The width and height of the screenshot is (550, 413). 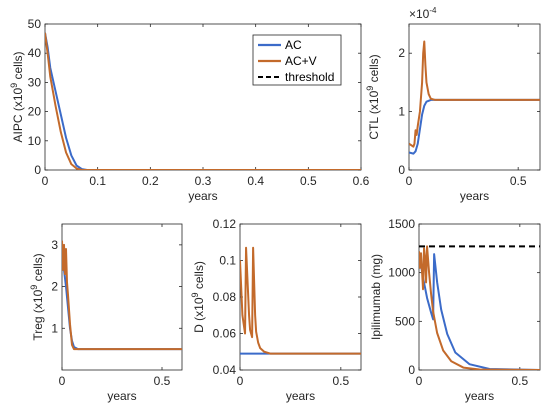 I want to click on y-tick-label: 0.04, so click(x=225, y=370).